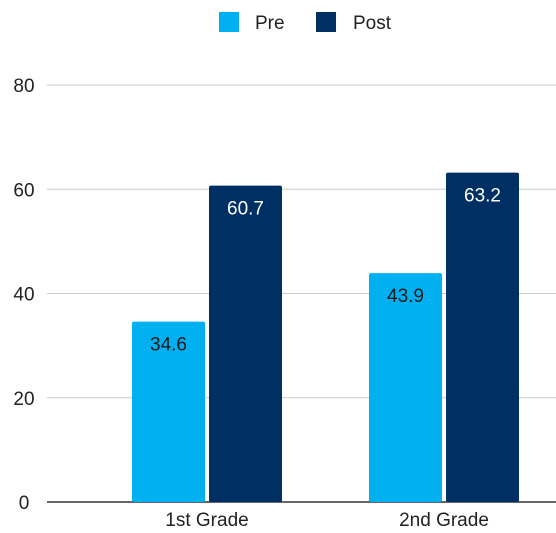 The height and width of the screenshot is (533, 556). What do you see at coordinates (229, 22) in the screenshot?
I see `legend-swatch-pre` at bounding box center [229, 22].